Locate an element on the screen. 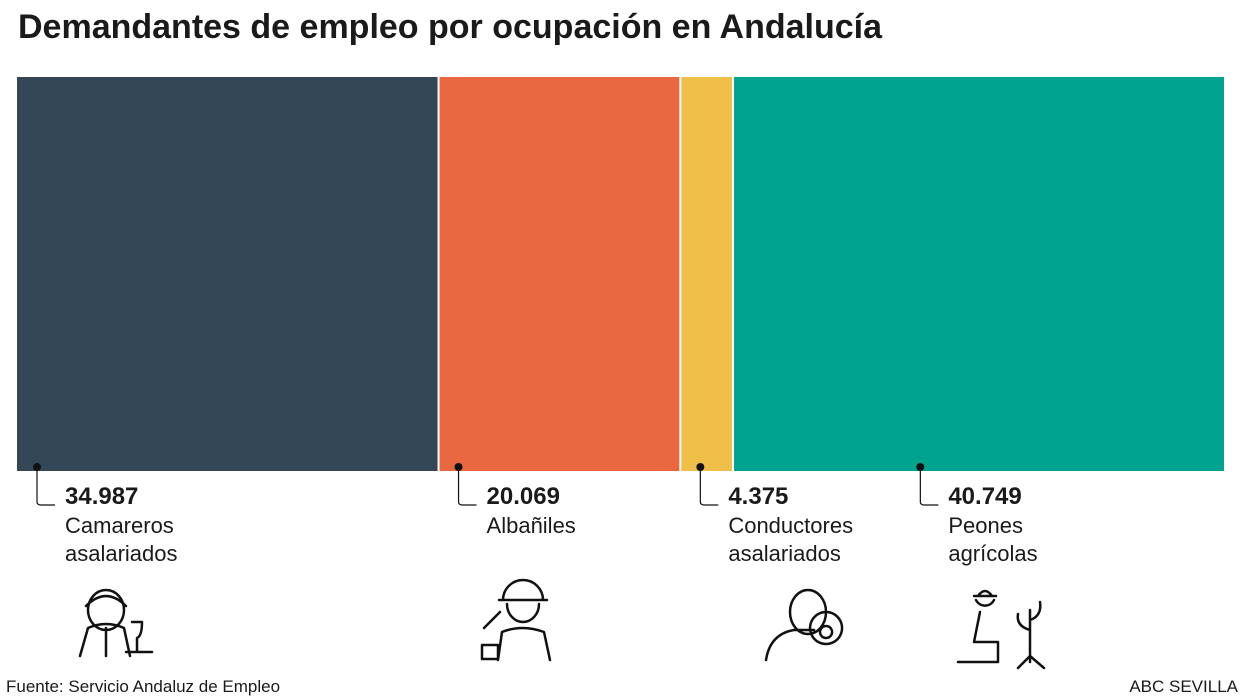 This screenshot has height=698, width=1248. credit: ABC SEVILLA is located at coordinates (1183, 686).